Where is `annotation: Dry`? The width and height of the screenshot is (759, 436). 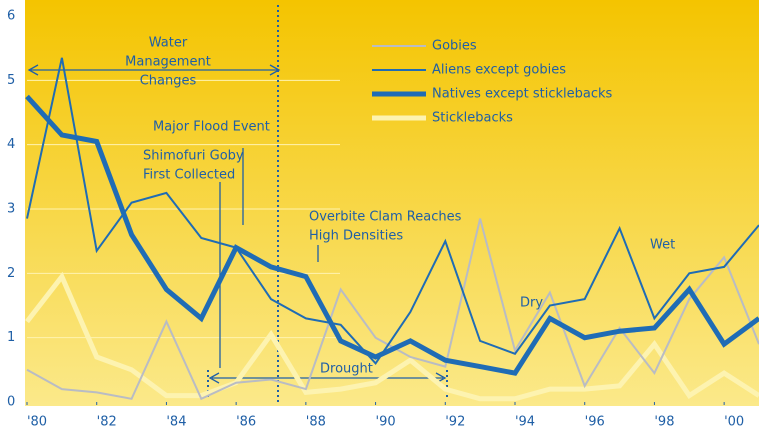 annotation: Dry is located at coordinates (531, 303).